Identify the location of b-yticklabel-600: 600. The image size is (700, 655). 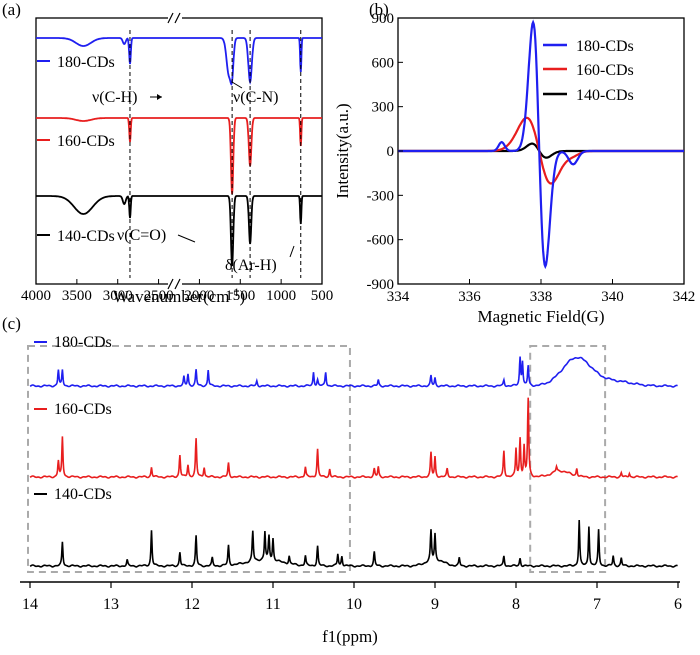
(383, 63).